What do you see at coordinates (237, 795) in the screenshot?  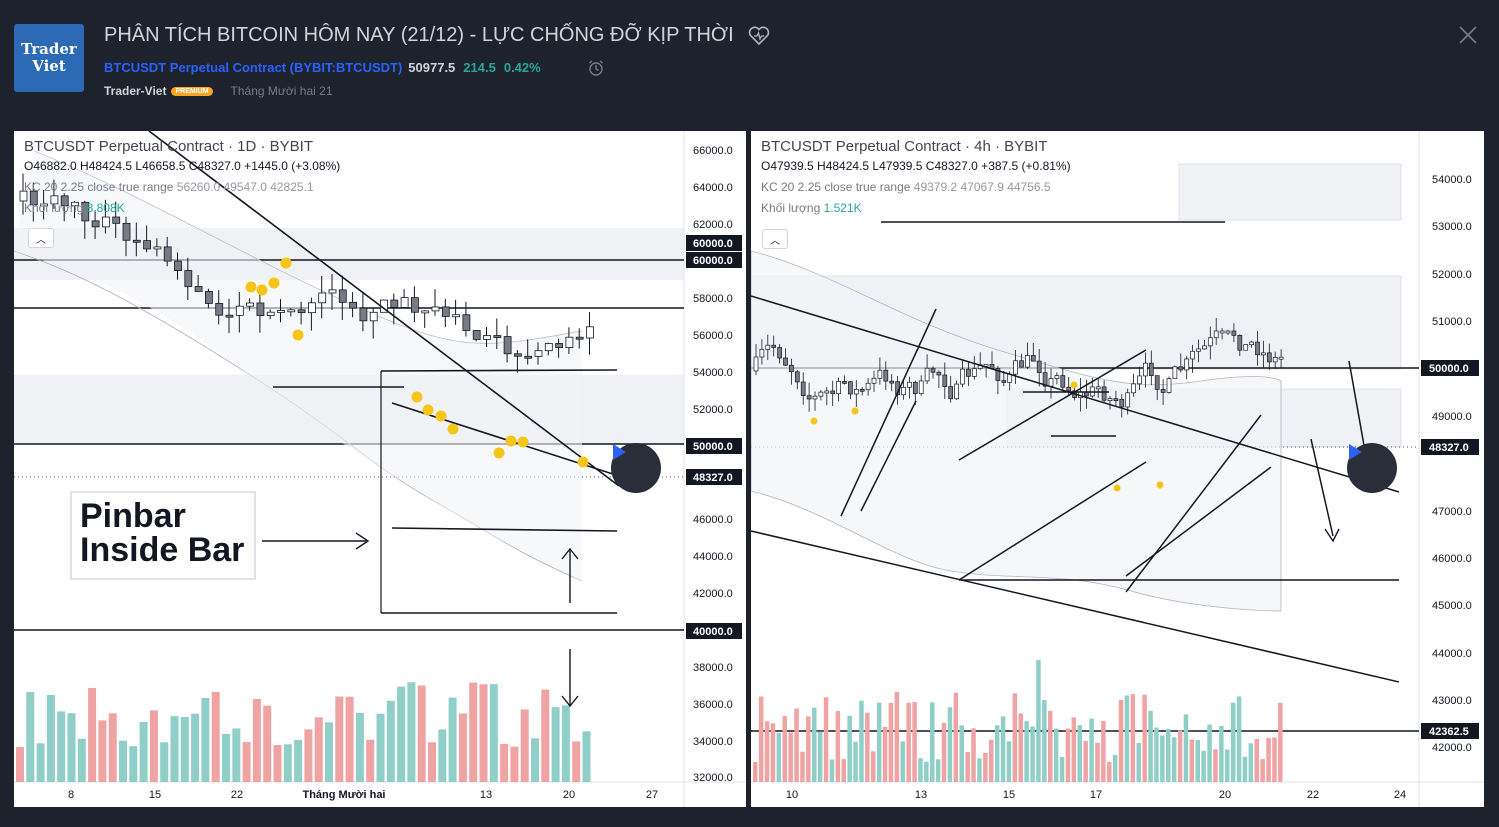 I see `time-axis-label: 22` at bounding box center [237, 795].